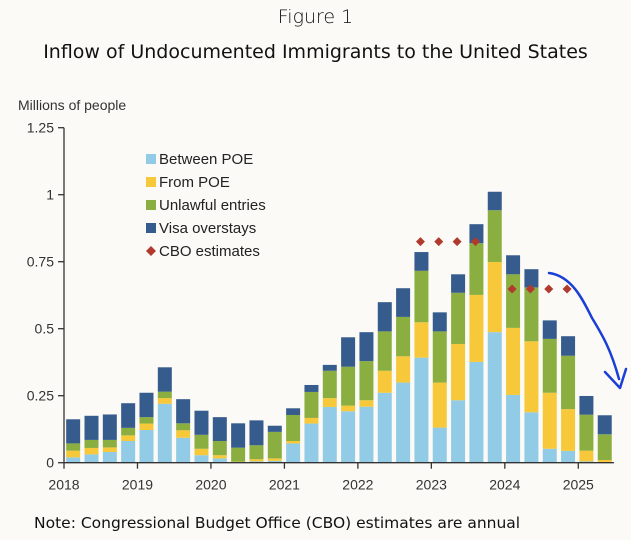  I want to click on bar-from-poe-2024Q3, so click(549, 420).